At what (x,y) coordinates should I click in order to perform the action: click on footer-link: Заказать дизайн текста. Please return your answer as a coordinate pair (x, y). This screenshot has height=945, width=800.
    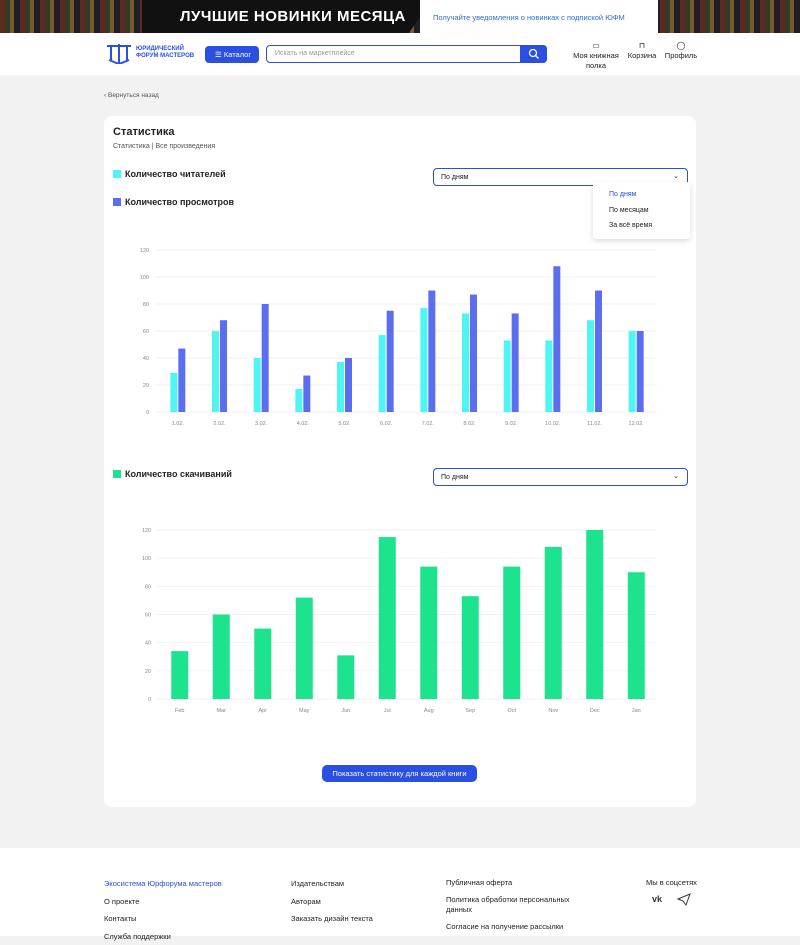
    Looking at the image, I should click on (332, 919).